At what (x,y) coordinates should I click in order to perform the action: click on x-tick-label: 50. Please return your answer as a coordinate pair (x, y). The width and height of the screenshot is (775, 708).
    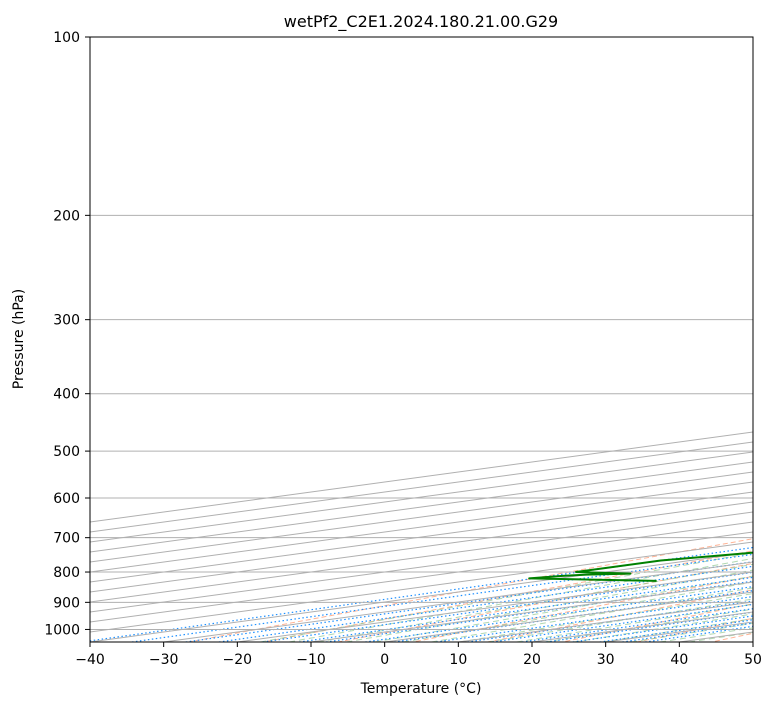
    Looking at the image, I should click on (753, 660).